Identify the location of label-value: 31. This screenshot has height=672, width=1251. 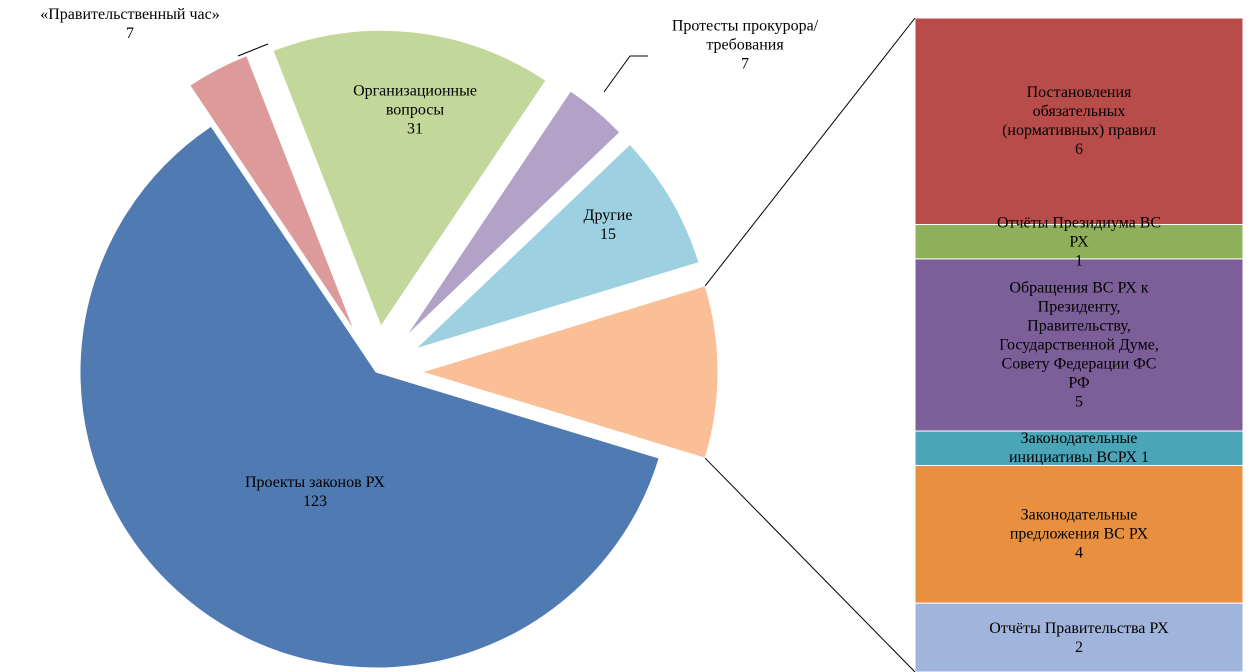
(415, 129).